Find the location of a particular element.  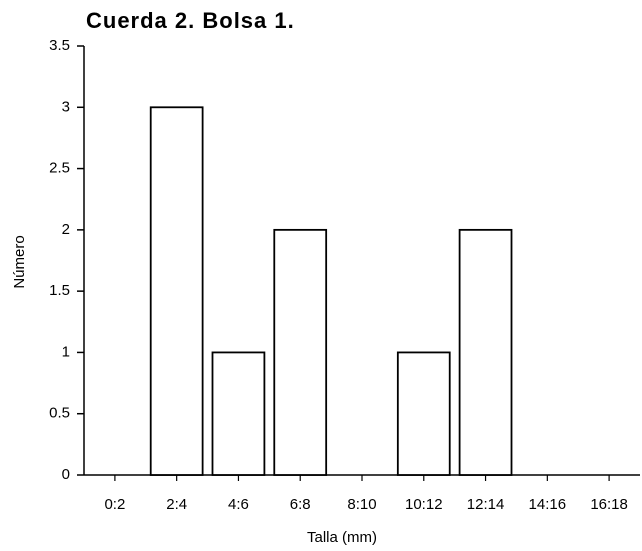

x-tick-label: 2:4 is located at coordinates (176, 504).